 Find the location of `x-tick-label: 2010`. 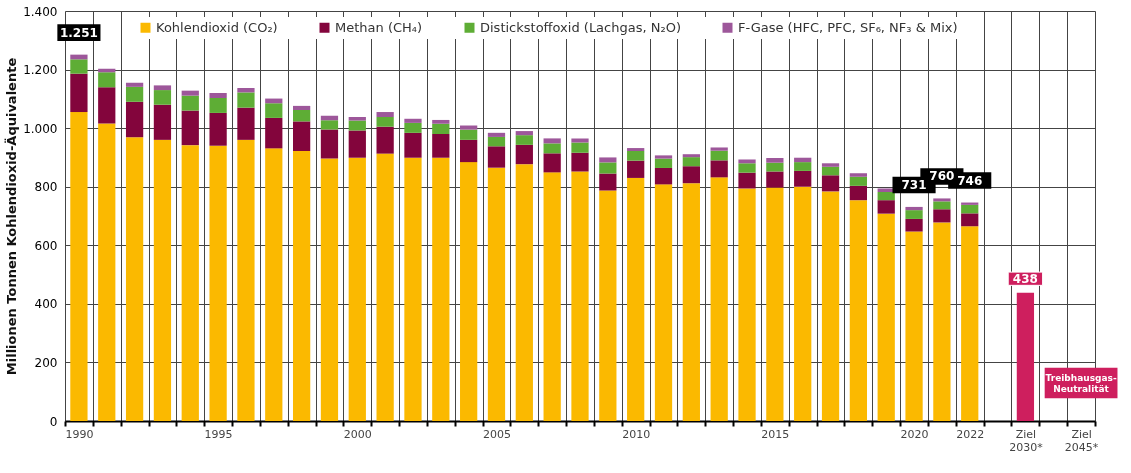

x-tick-label: 2010 is located at coordinates (636, 434).